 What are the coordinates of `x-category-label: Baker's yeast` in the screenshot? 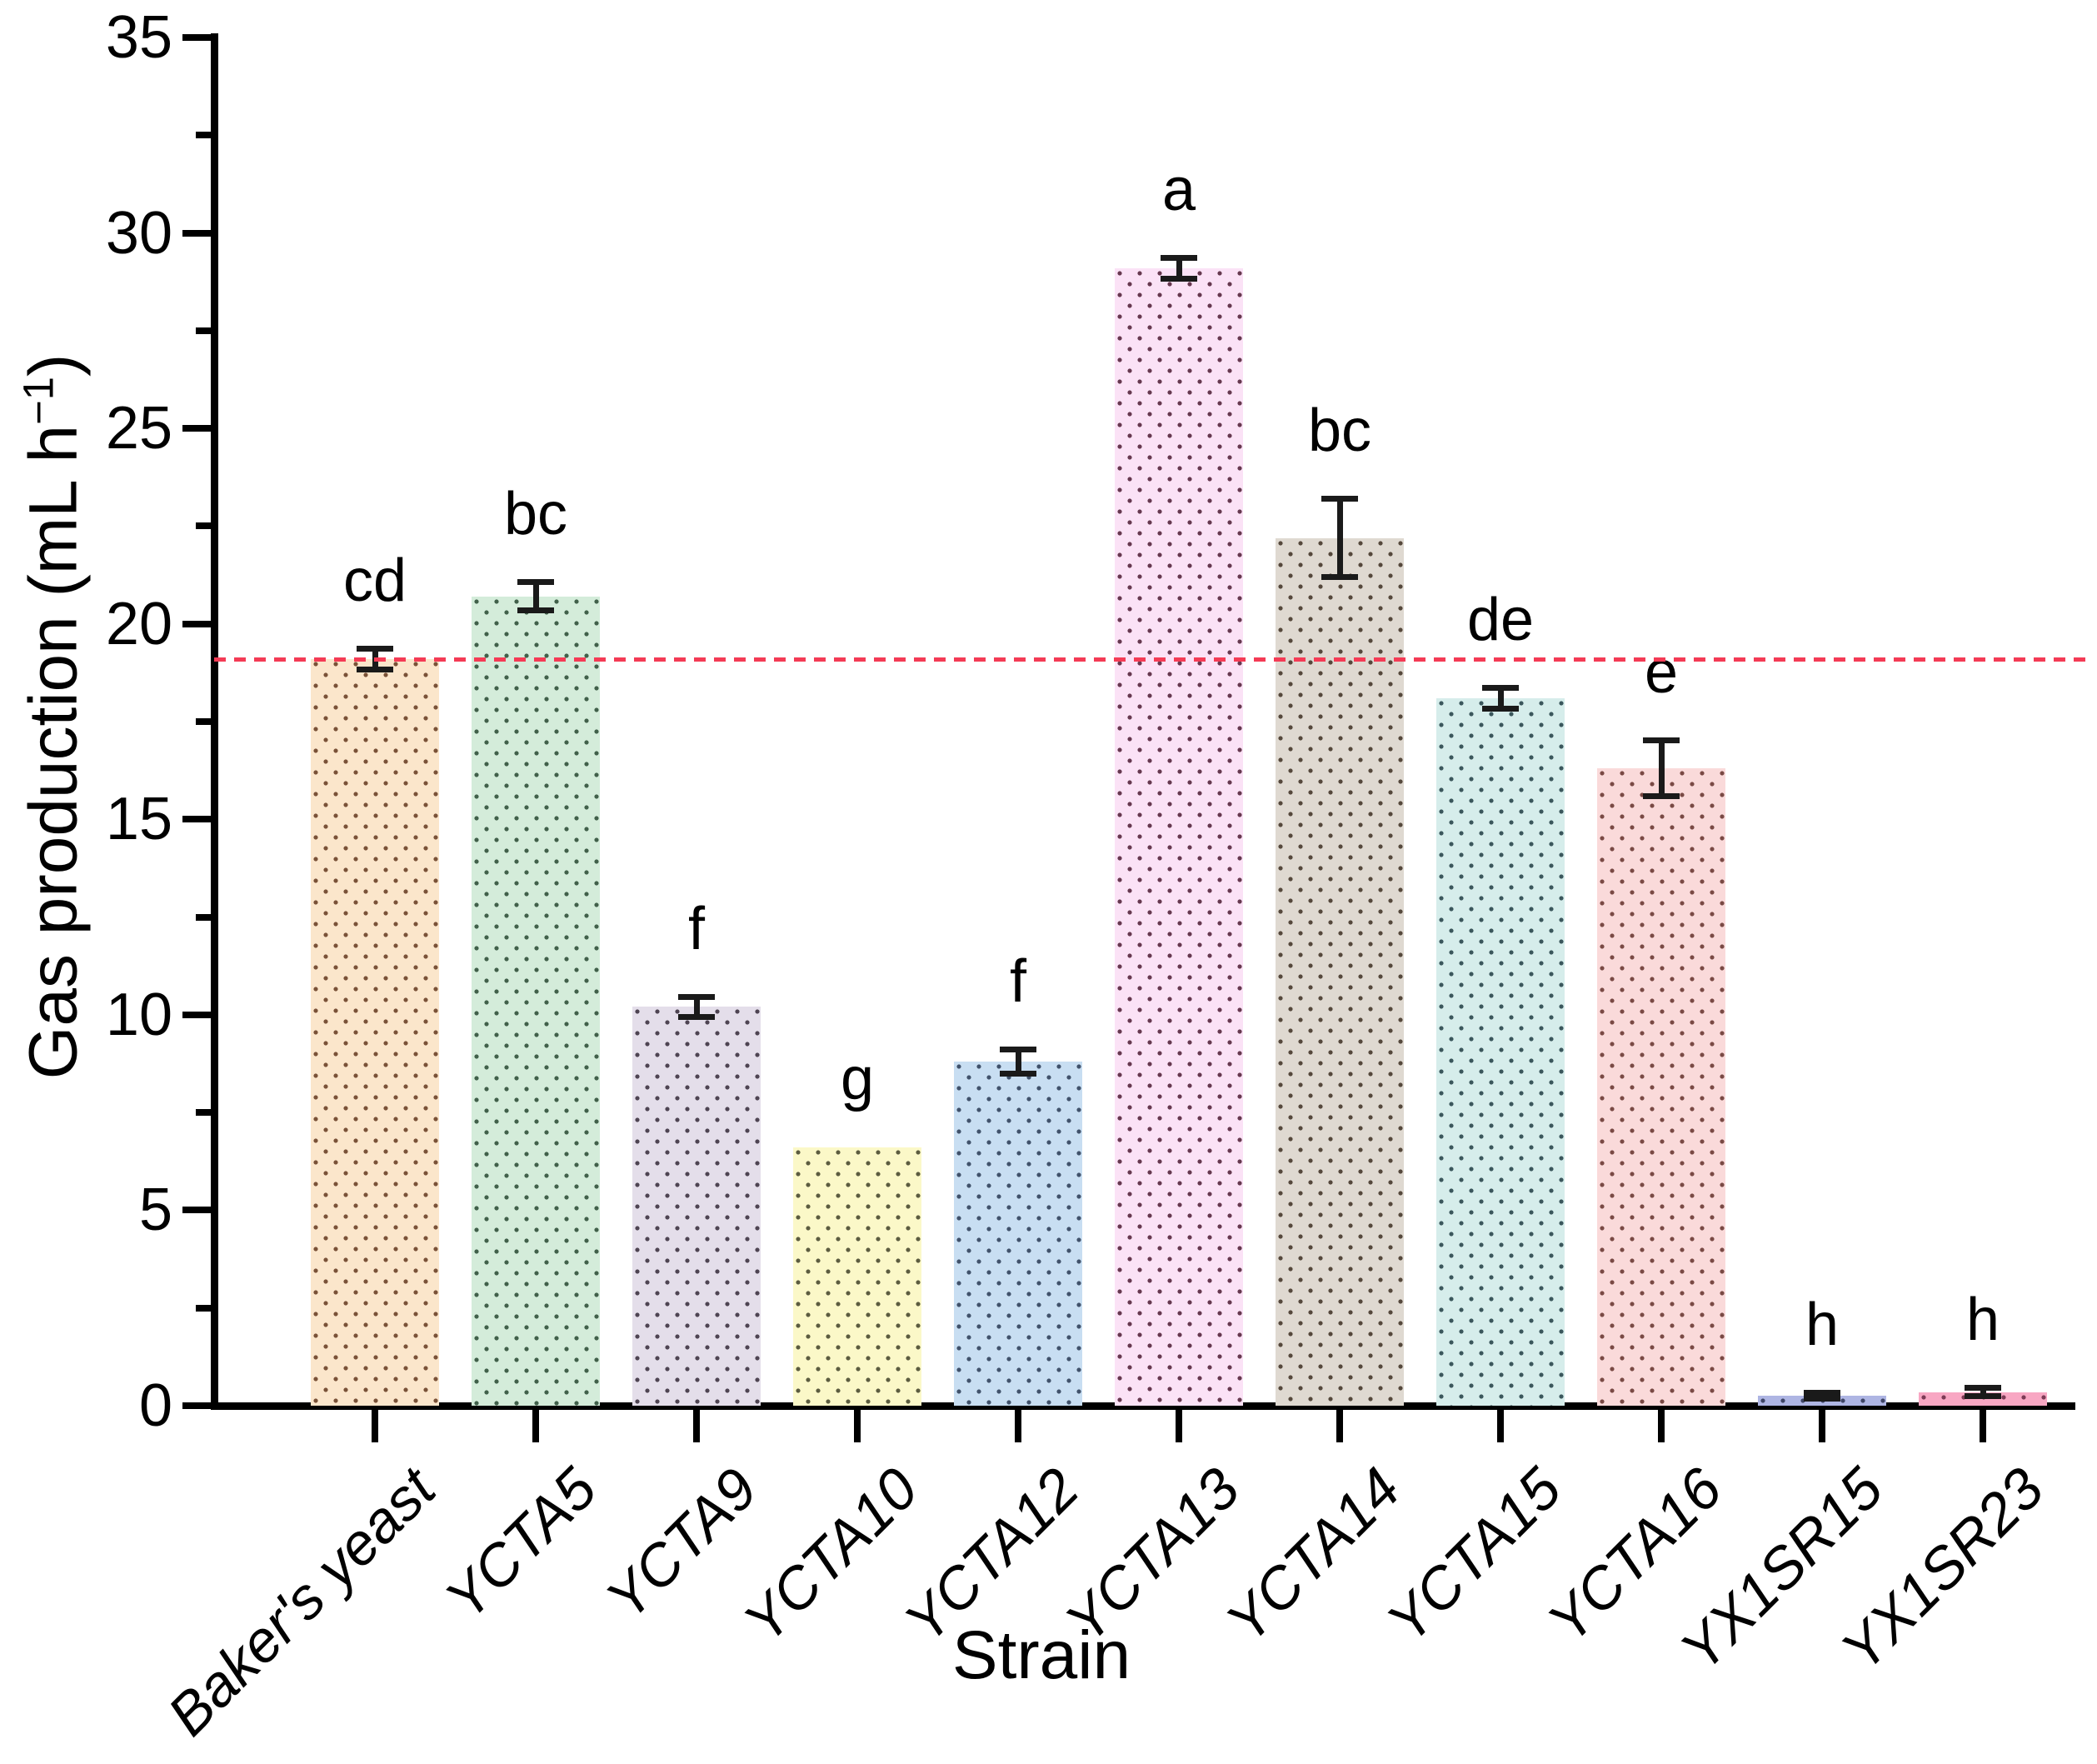 It's located at (301, 1601).